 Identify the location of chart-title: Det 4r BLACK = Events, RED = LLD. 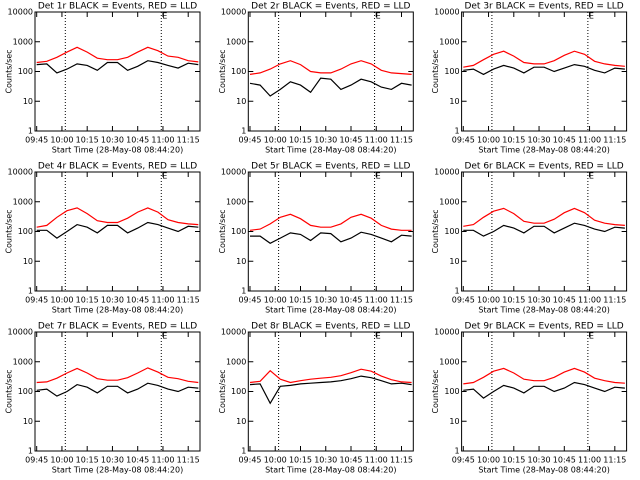
(117, 167).